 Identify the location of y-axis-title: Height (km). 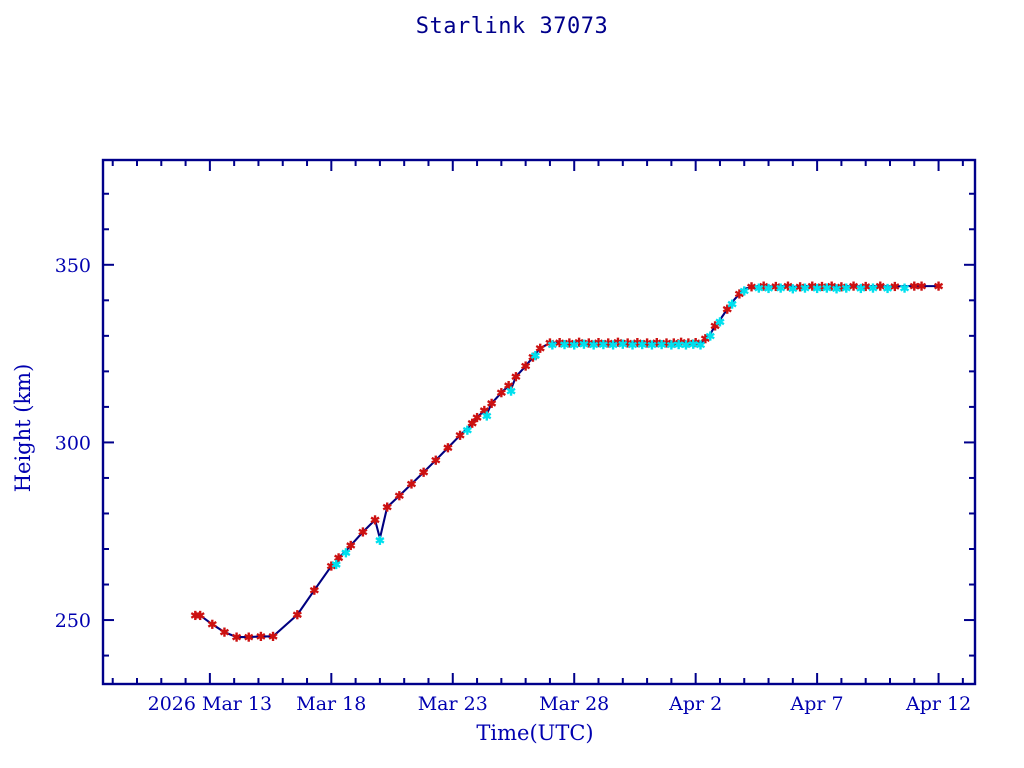
(23, 428).